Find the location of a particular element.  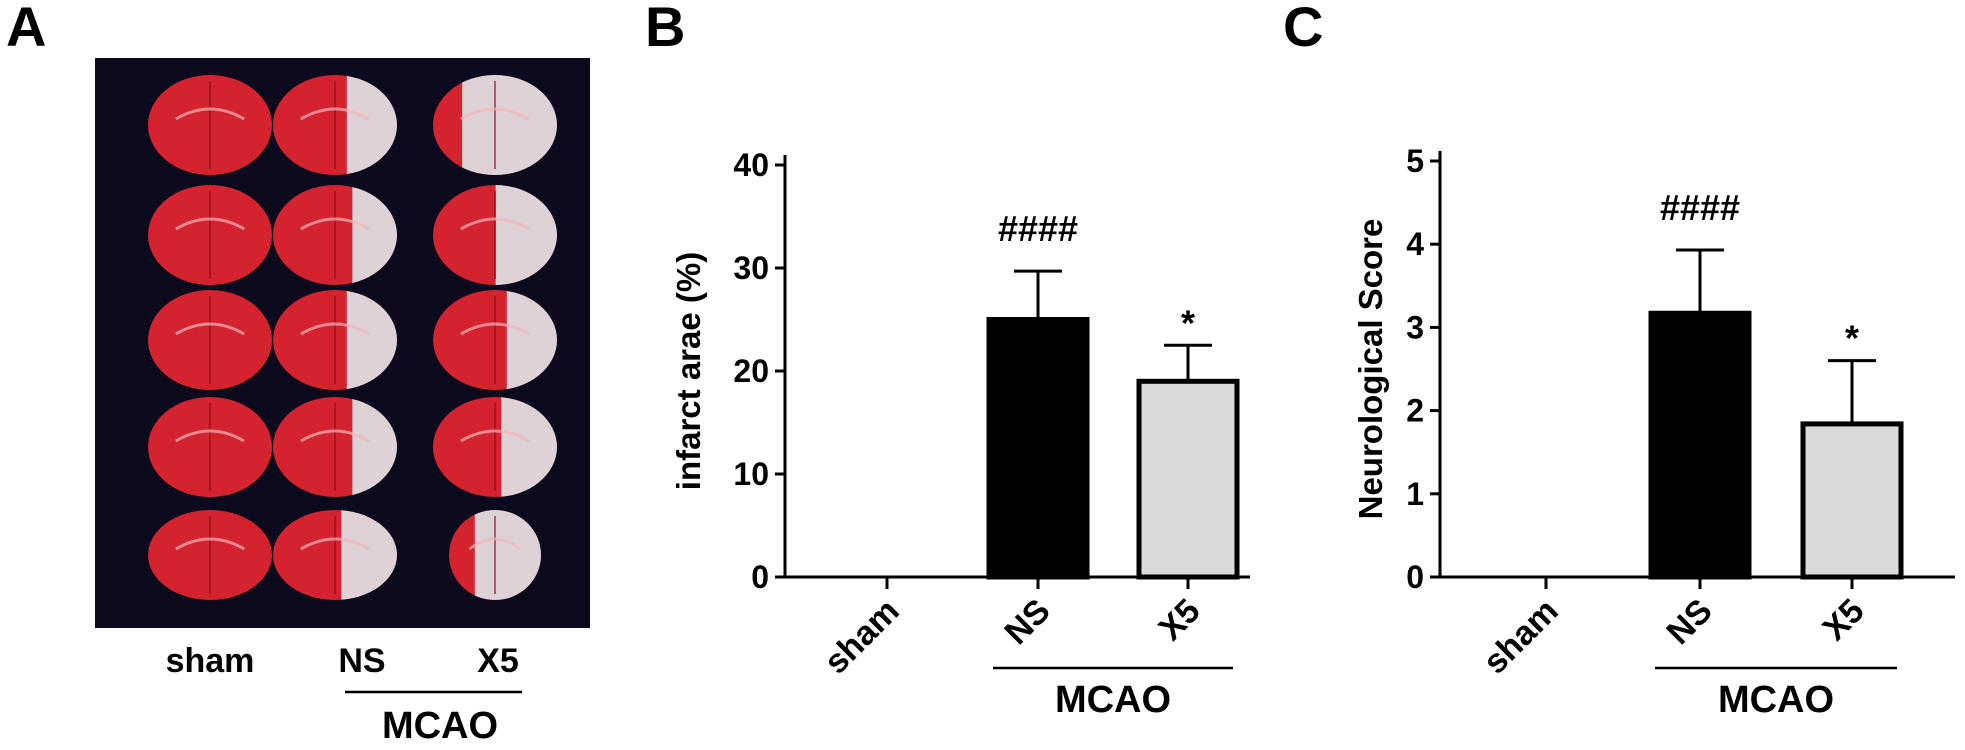

y-tick-label: 20 is located at coordinates (751, 371).